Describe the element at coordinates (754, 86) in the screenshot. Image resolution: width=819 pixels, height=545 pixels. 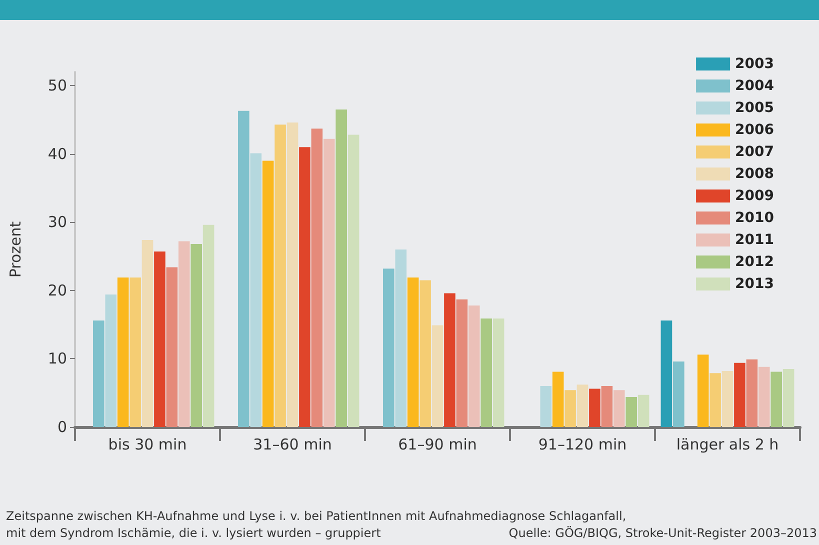
I see `legend-label: 2004` at that location.